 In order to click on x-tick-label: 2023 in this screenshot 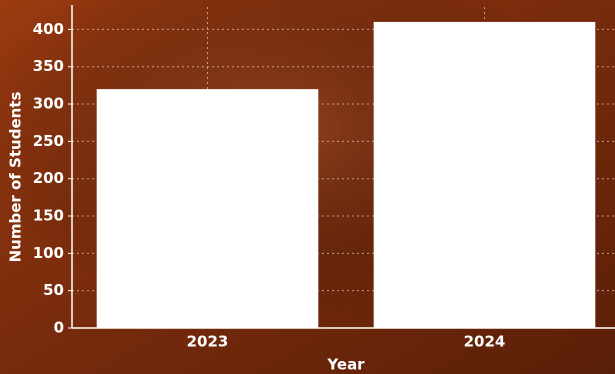, I will do `click(208, 342)`.